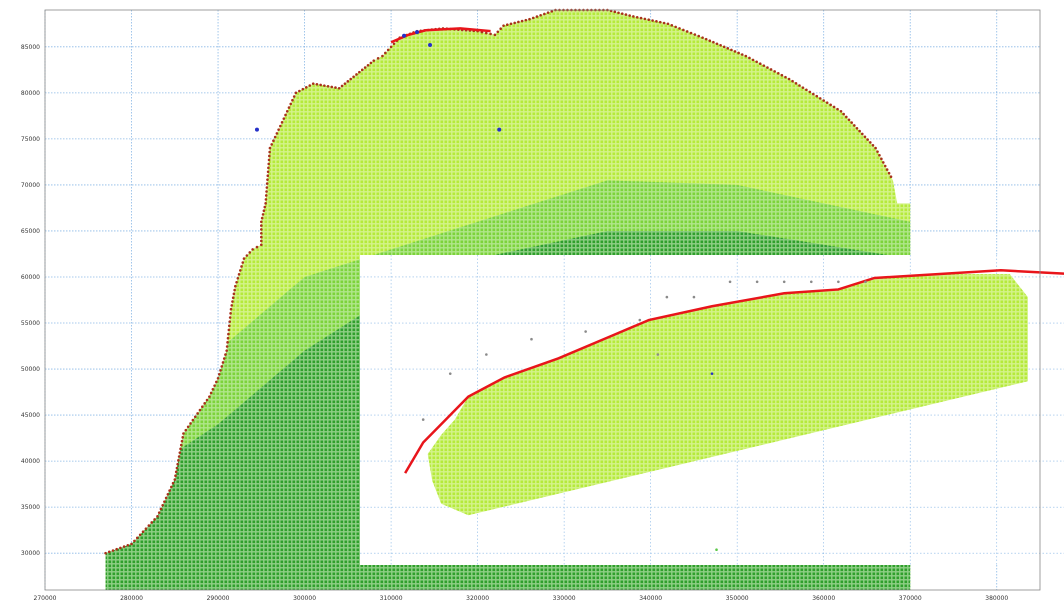  What do you see at coordinates (910, 598) in the screenshot?
I see `x-tick-label: 370000` at bounding box center [910, 598].